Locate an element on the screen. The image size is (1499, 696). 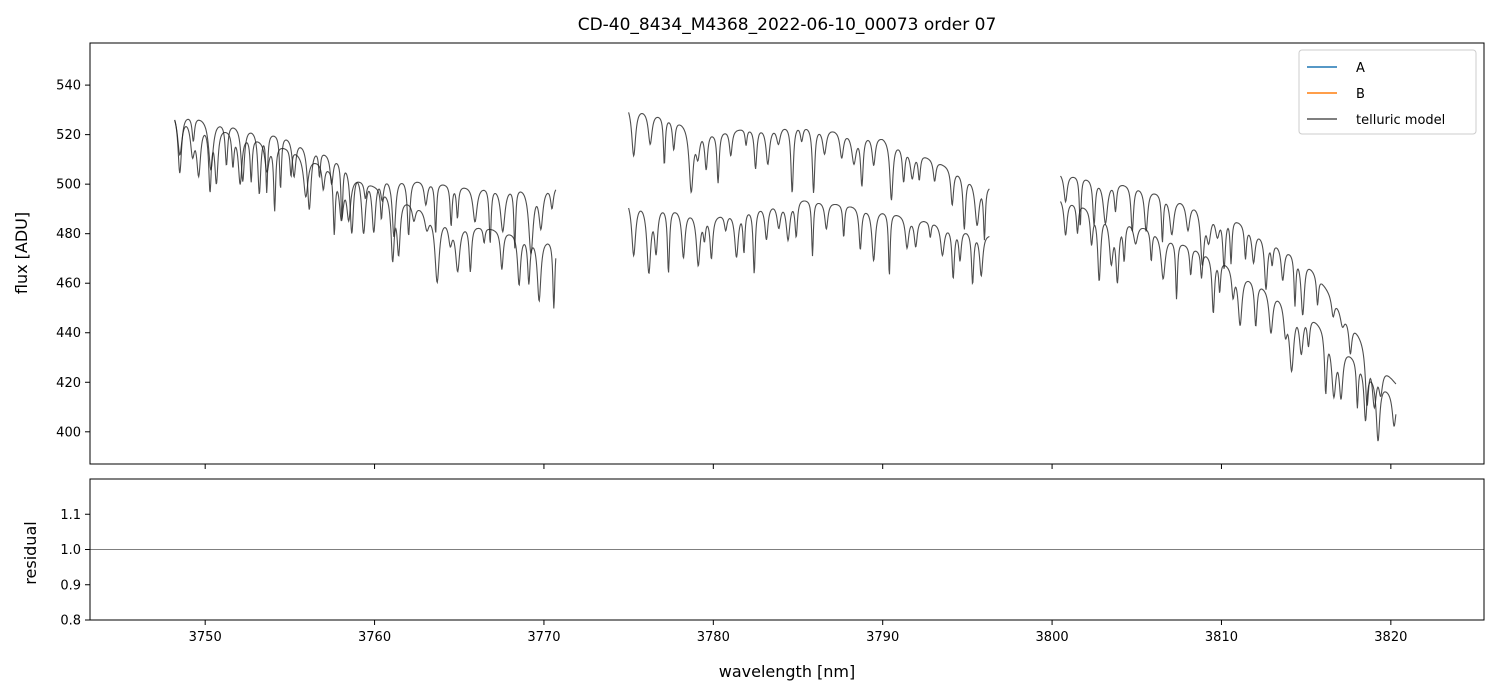
flux-y-tick-label: 500 is located at coordinates (68, 185).